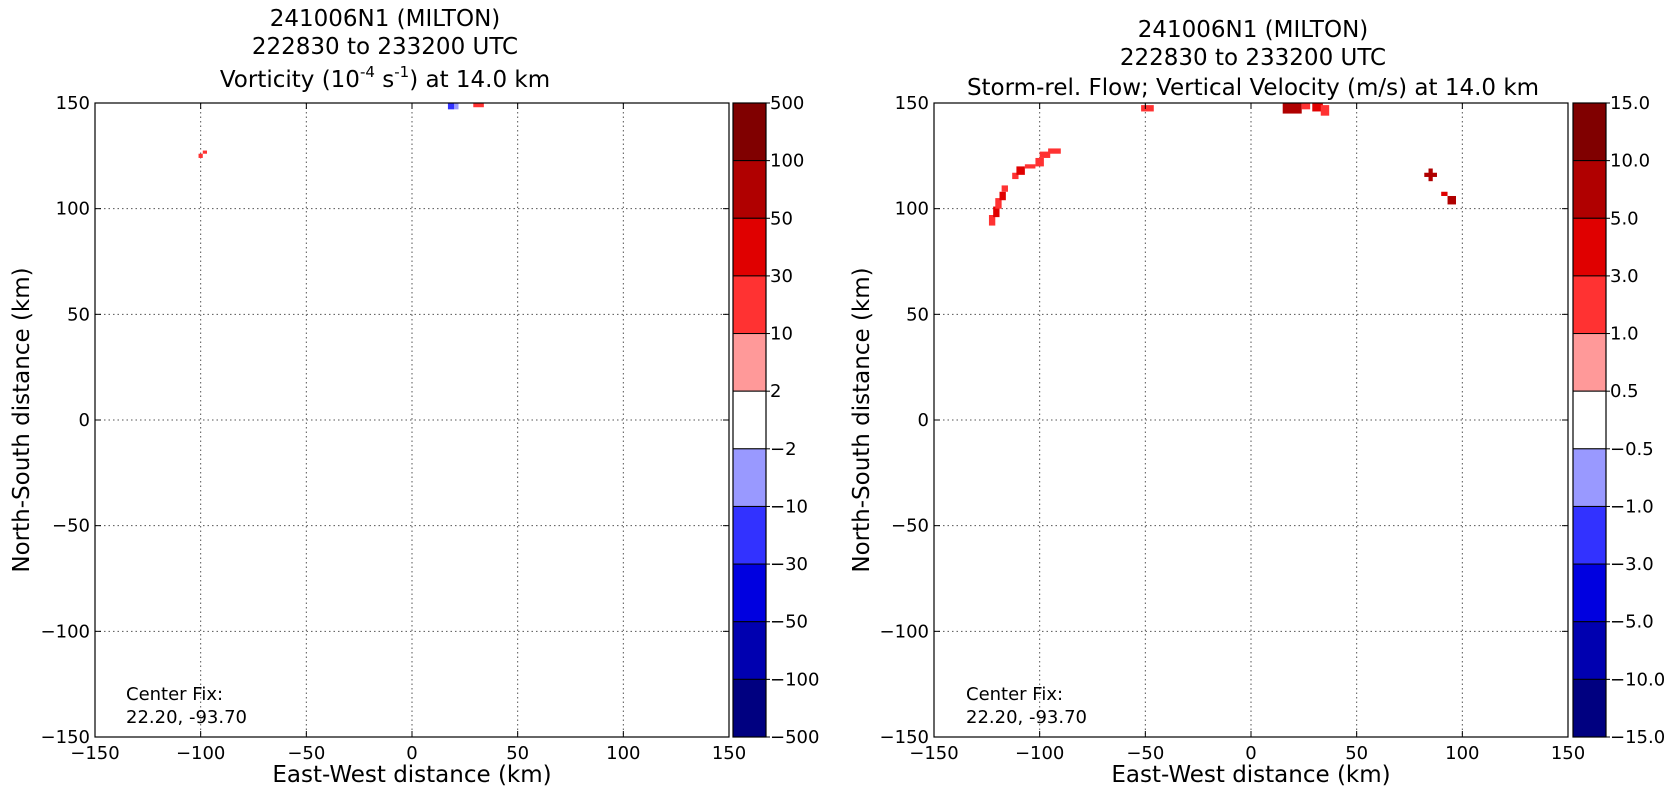 The width and height of the screenshot is (1677, 797). What do you see at coordinates (290, 80) in the screenshot?
I see `title3-prefix: Vorticity (10` at bounding box center [290, 80].